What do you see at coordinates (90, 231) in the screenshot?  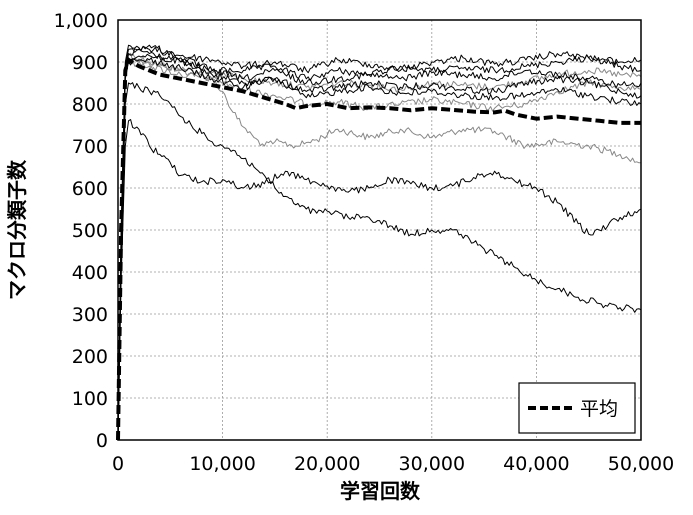 I see `y-tick-label: 500` at bounding box center [90, 231].